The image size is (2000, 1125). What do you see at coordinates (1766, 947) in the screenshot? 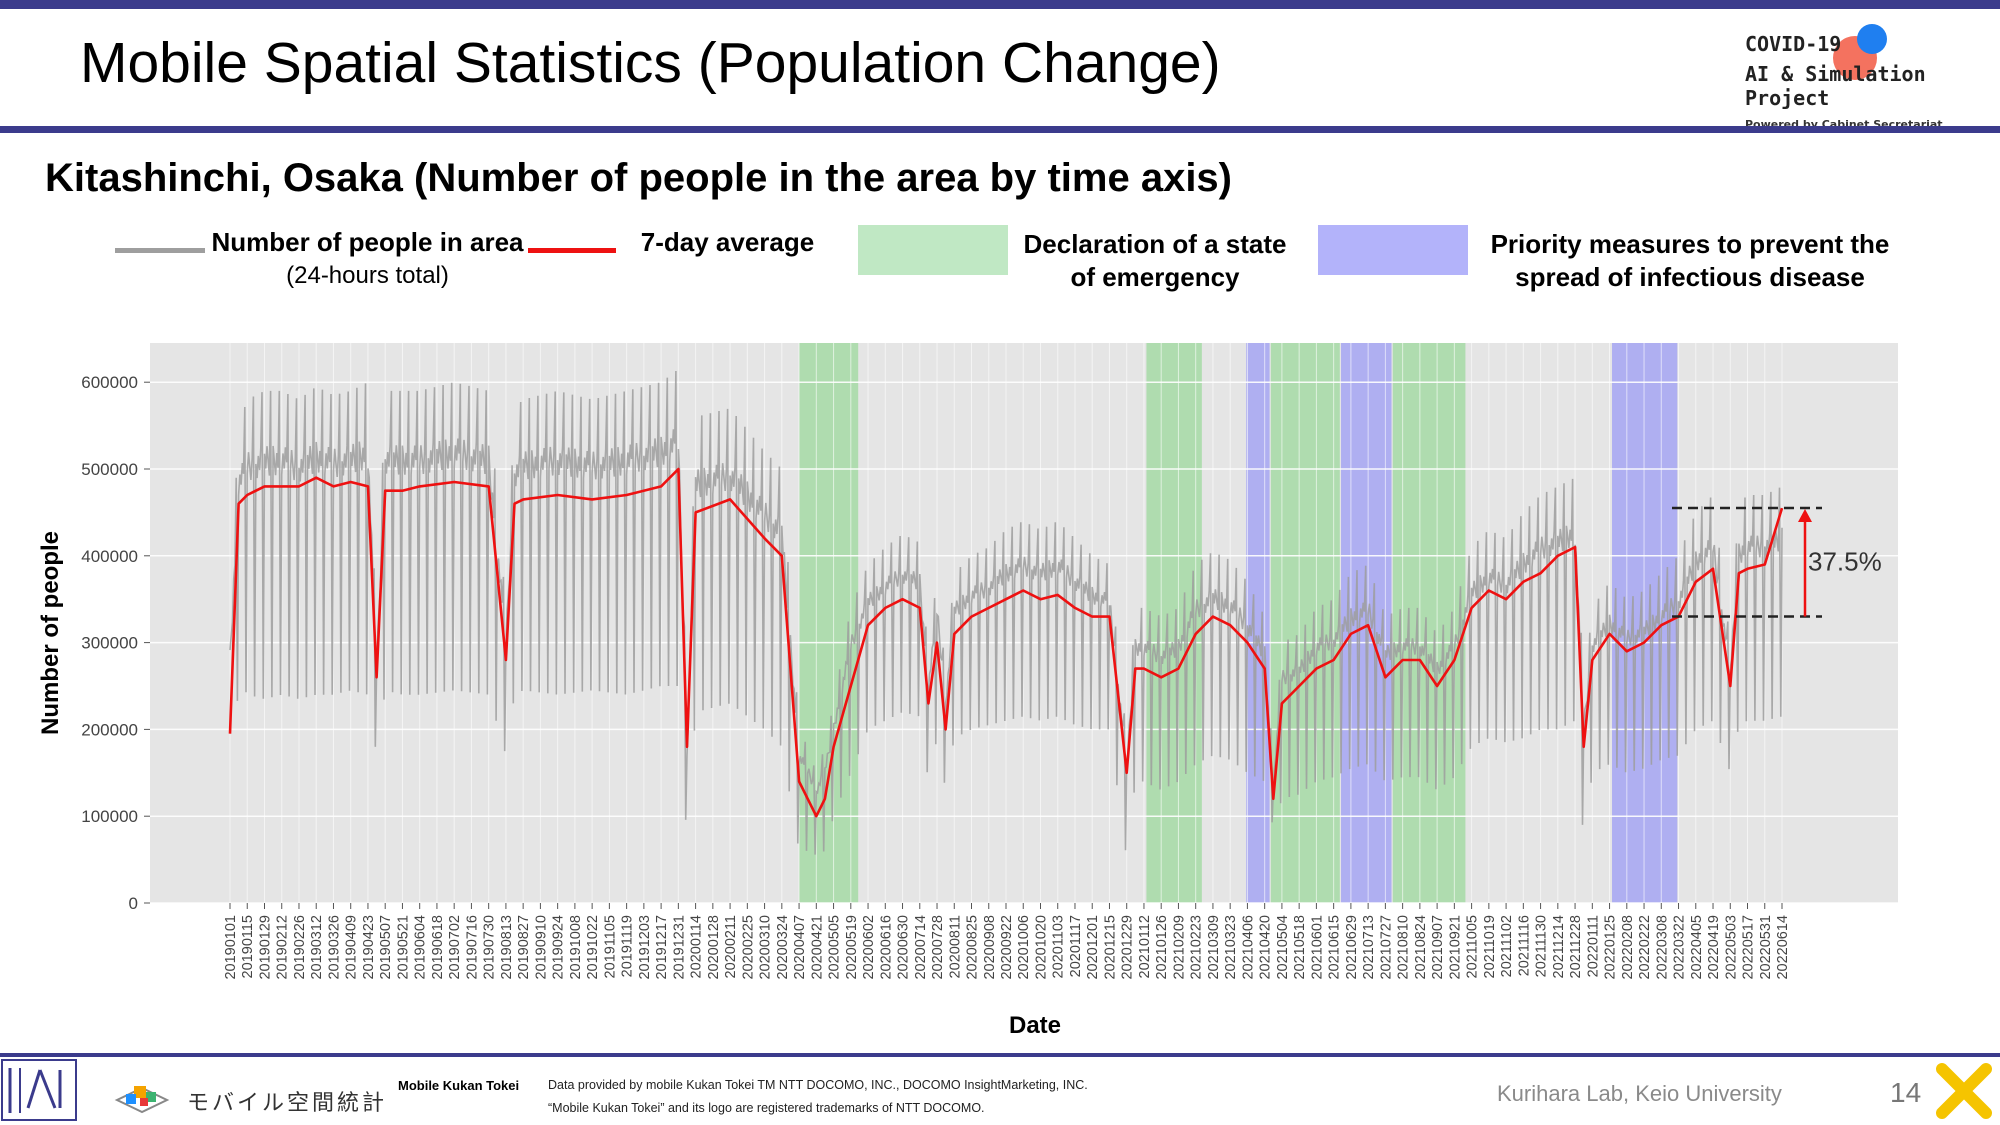
I see `x-tick-label: 20220531` at bounding box center [1766, 947].